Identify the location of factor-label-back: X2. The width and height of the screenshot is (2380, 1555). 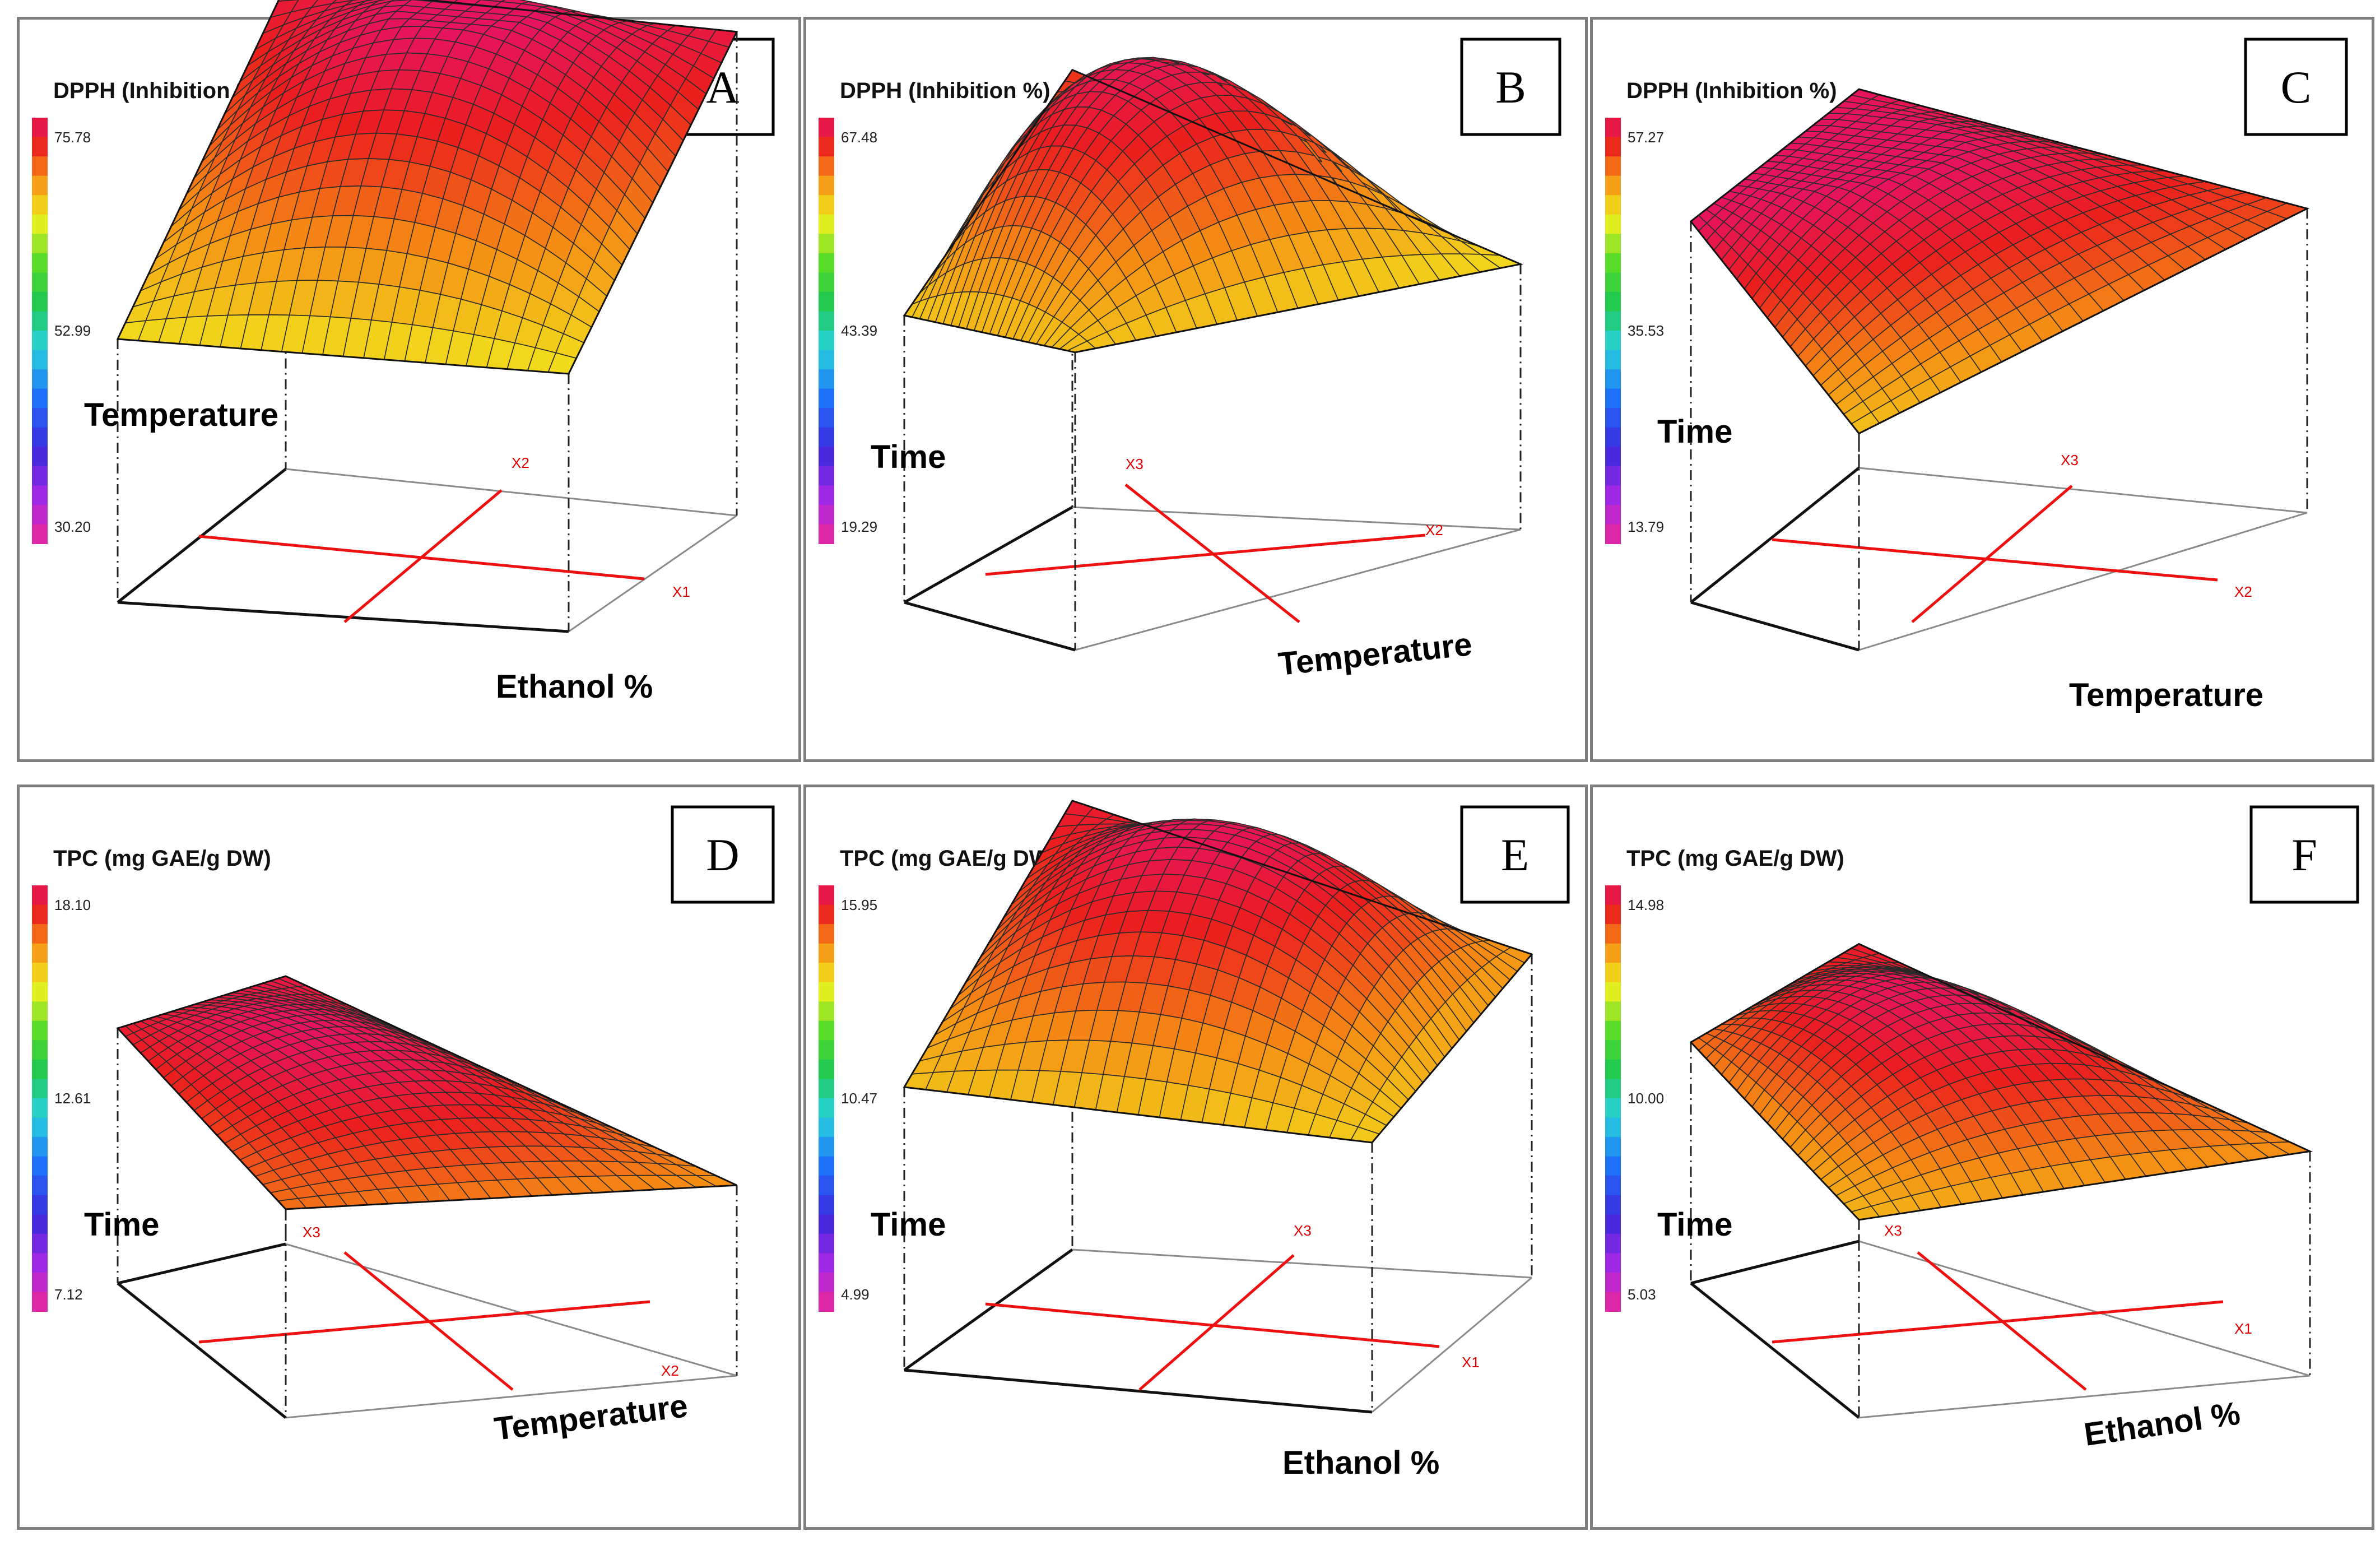
(520, 463).